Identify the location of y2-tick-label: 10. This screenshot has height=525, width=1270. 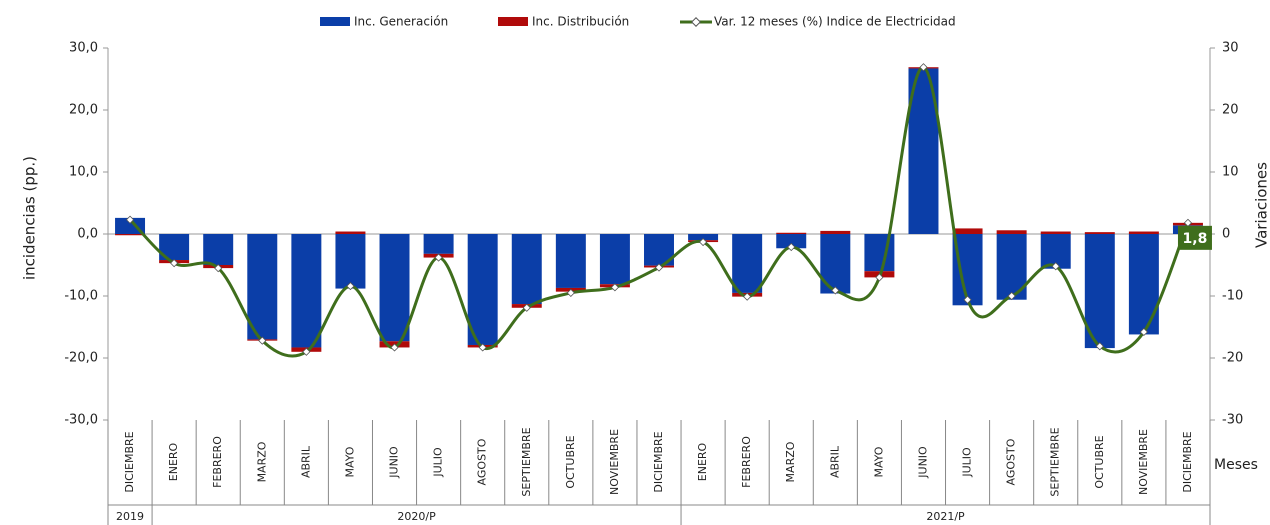
(1230, 172).